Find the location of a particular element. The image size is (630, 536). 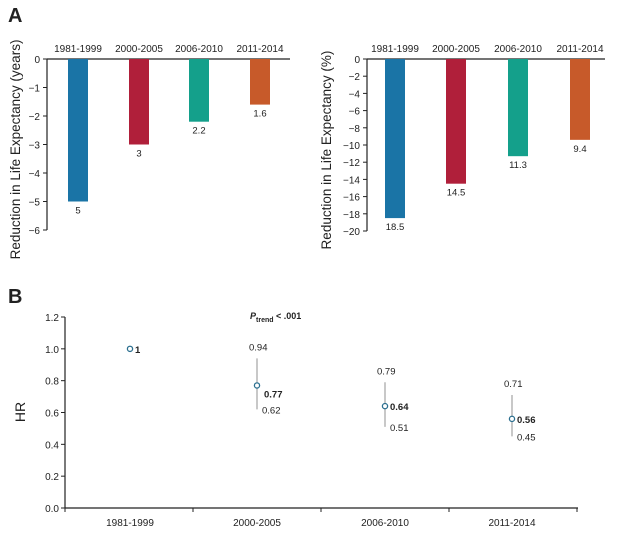

right-chart-y-axis-title: Reduction in Life Expectancy (%) is located at coordinates (326, 150).